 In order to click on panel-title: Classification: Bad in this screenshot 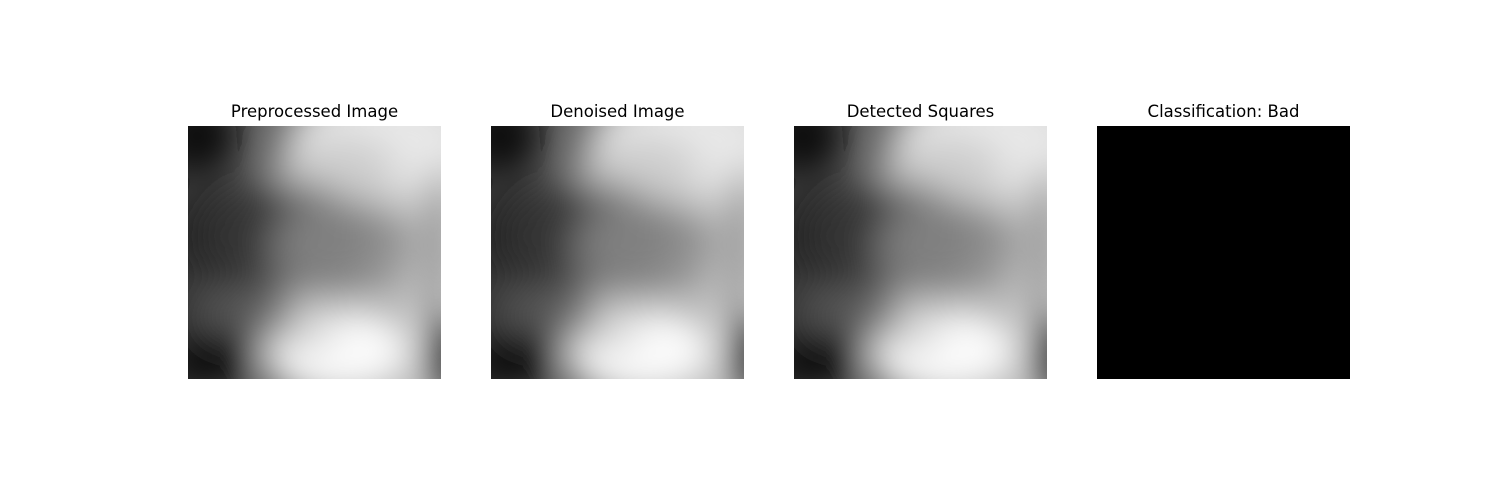, I will do `click(1223, 111)`.